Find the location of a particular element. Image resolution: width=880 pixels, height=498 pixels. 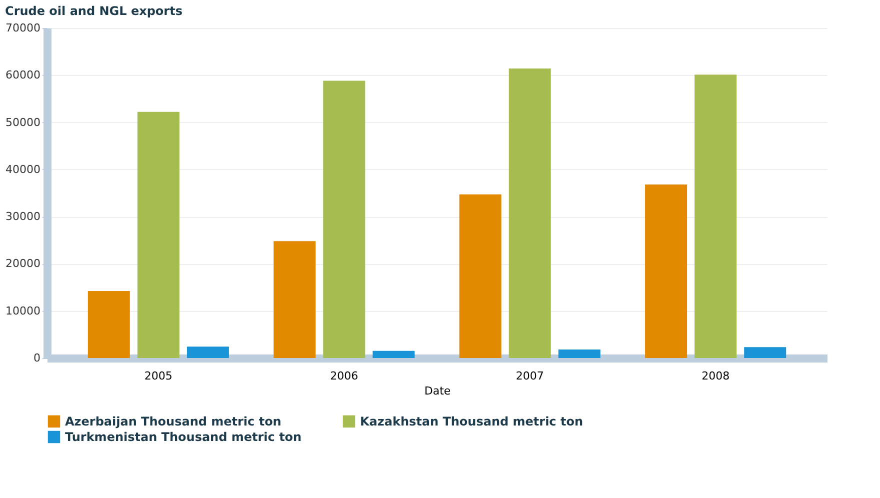

legend-label: Turkmenistan Thousand metric ton is located at coordinates (183, 437).